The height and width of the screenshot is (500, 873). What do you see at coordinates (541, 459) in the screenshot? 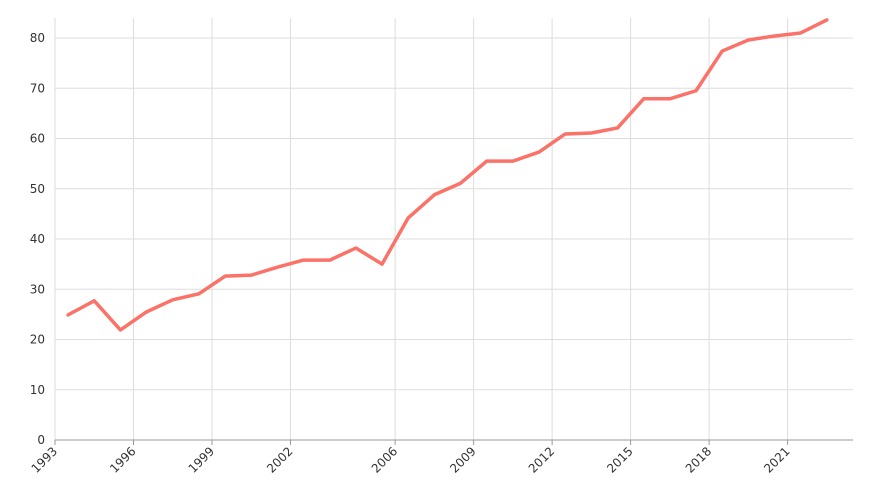
I see `x-tick-label: 2012` at bounding box center [541, 459].